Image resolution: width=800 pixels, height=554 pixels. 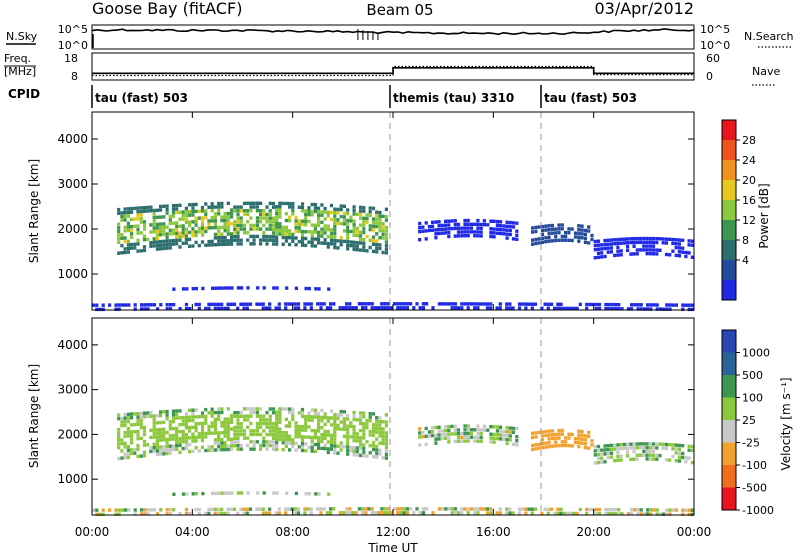 What do you see at coordinates (393, 71) in the screenshot?
I see `nave-series-line` at bounding box center [393, 71].